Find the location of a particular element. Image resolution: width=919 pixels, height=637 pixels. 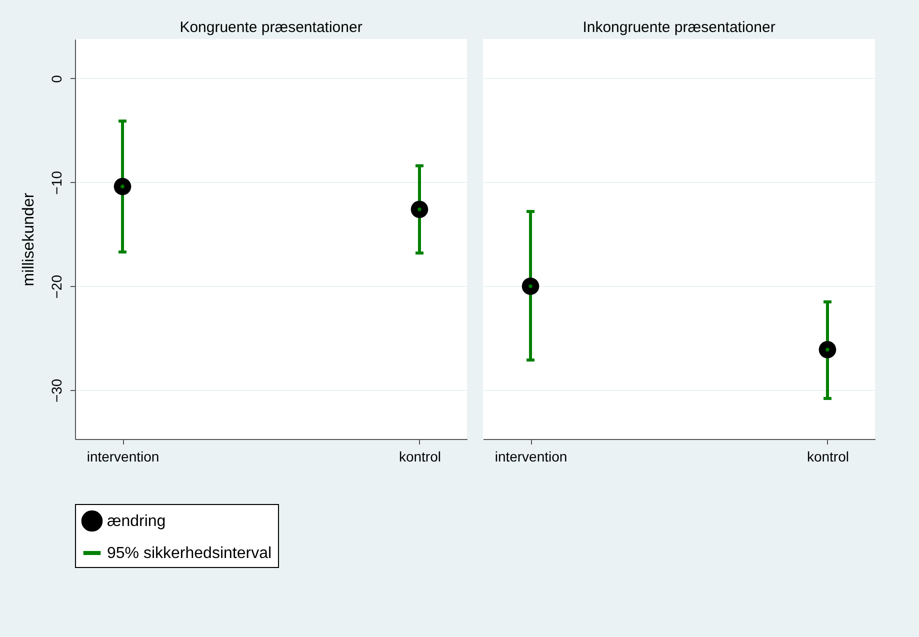

y-tick-label: 0 is located at coordinates (56, 78).